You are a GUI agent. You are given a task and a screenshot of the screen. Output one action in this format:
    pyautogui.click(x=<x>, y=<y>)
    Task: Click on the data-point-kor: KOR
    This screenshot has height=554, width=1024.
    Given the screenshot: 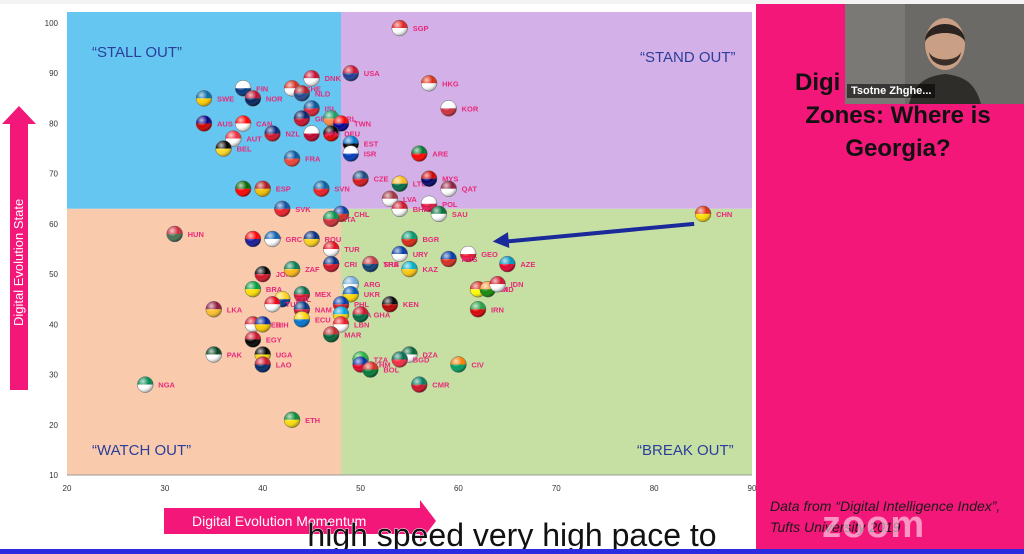 What is the action you would take?
    pyautogui.click(x=459, y=108)
    